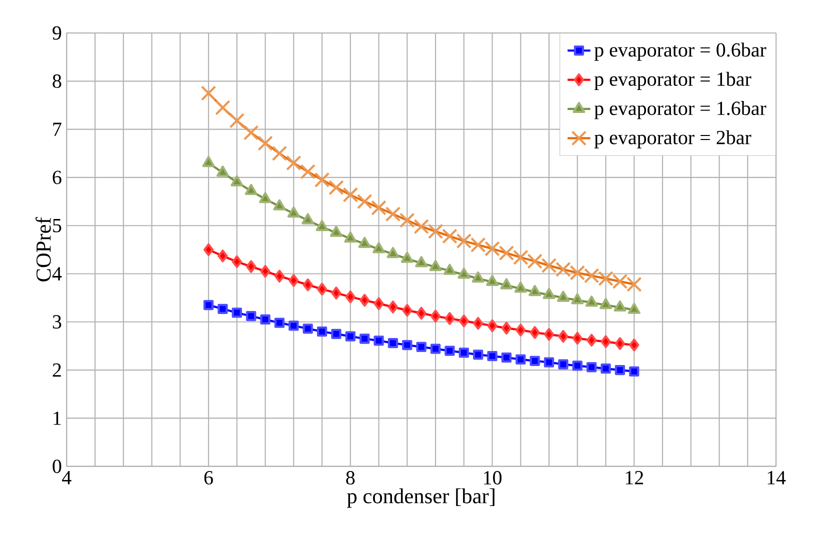  What do you see at coordinates (680, 110) in the screenshot?
I see `legend-label: p evaporator = 1.6bar` at bounding box center [680, 110].